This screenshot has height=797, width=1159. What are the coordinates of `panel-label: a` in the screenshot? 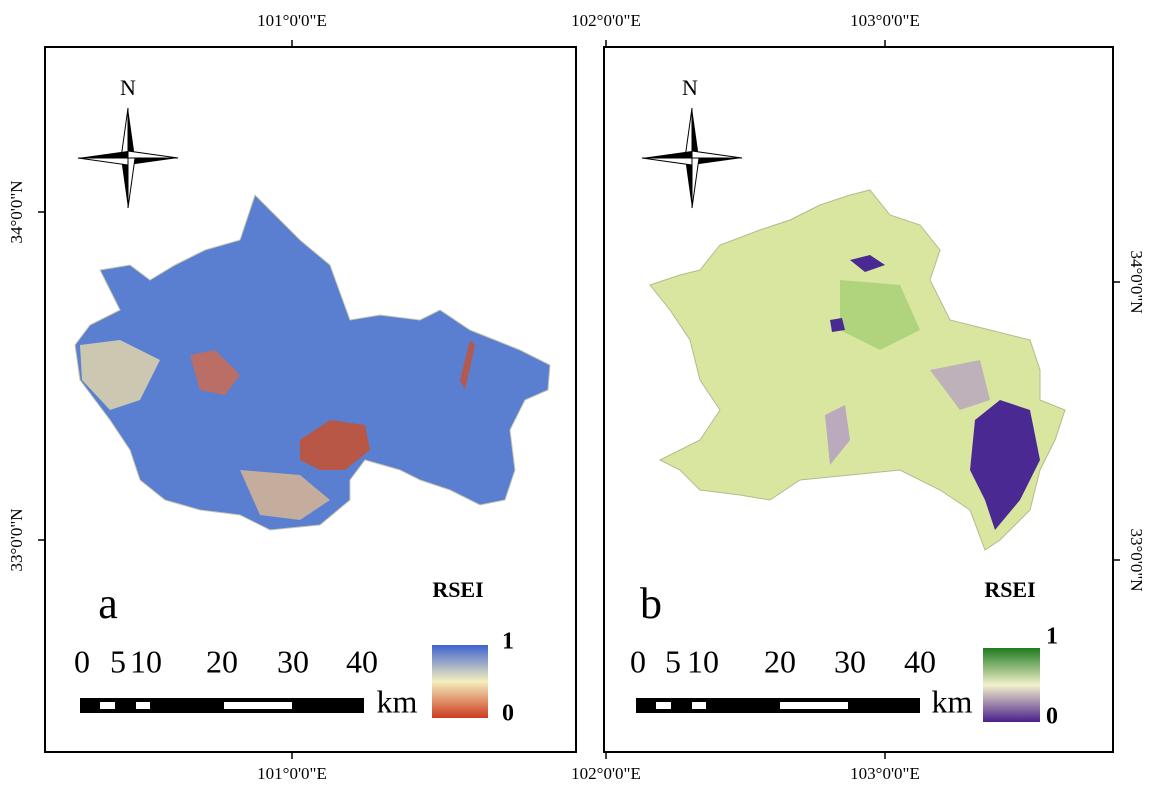 It's located at (108, 603).